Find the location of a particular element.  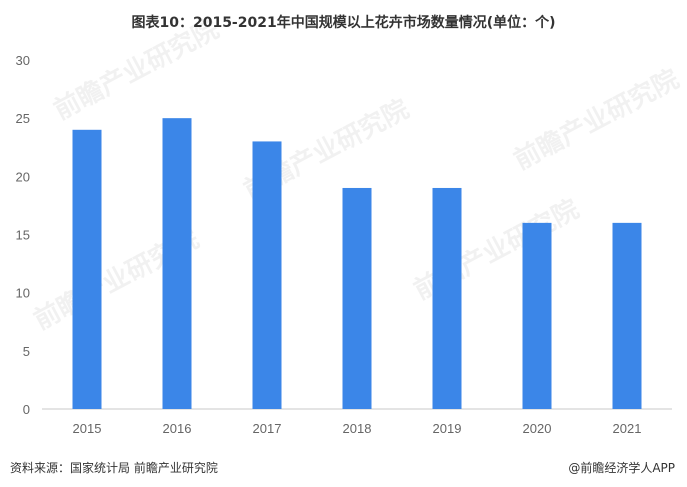

x-tick-label: 2019 is located at coordinates (447, 428).